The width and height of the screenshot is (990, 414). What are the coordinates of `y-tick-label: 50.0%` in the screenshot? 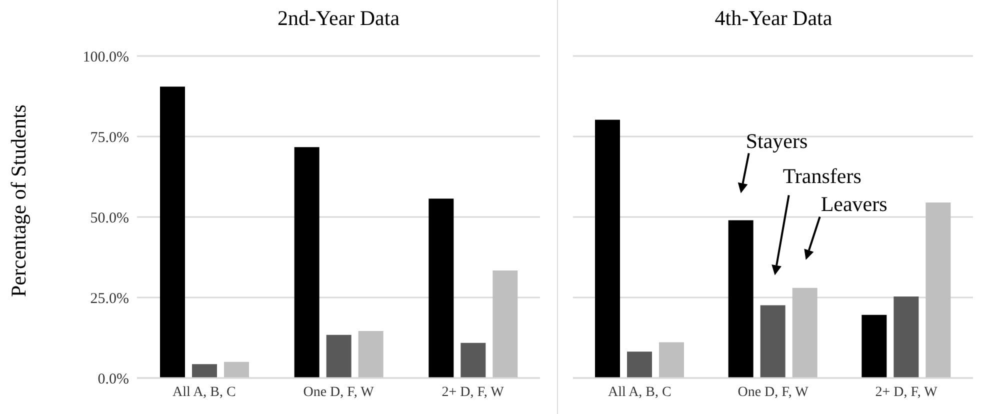 It's located at (109, 218).